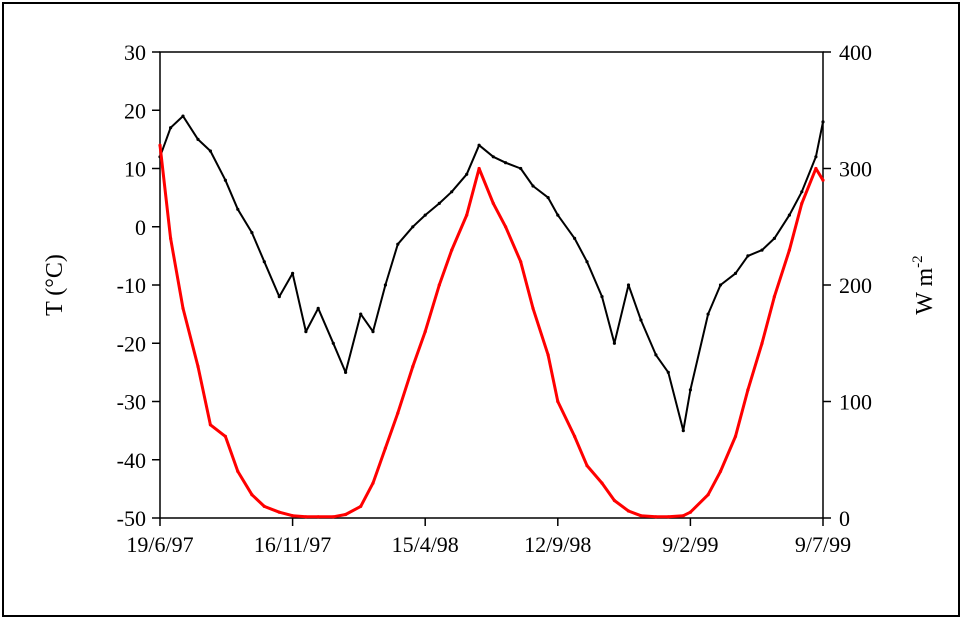  I want to click on y-right-tick-label: 0, so click(844, 518).